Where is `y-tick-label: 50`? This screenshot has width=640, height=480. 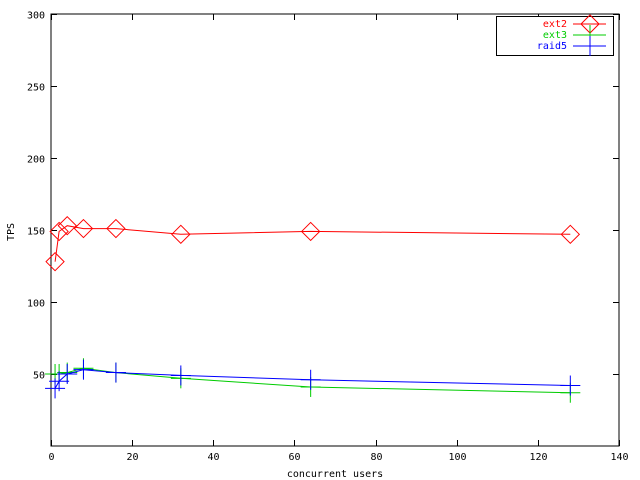
y-tick-label: 50 is located at coordinates (39, 376).